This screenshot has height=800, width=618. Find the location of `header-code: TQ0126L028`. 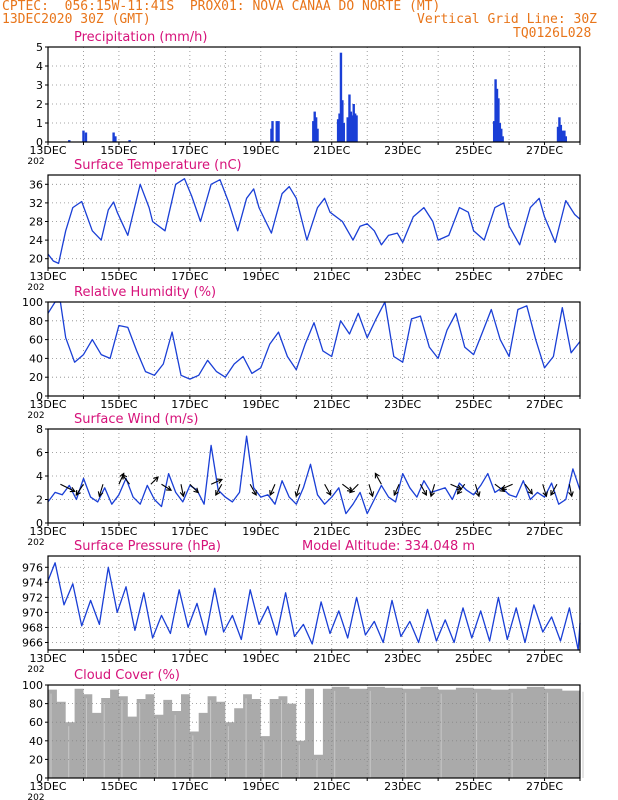

header-code: TQ0126L028 is located at coordinates (552, 33).